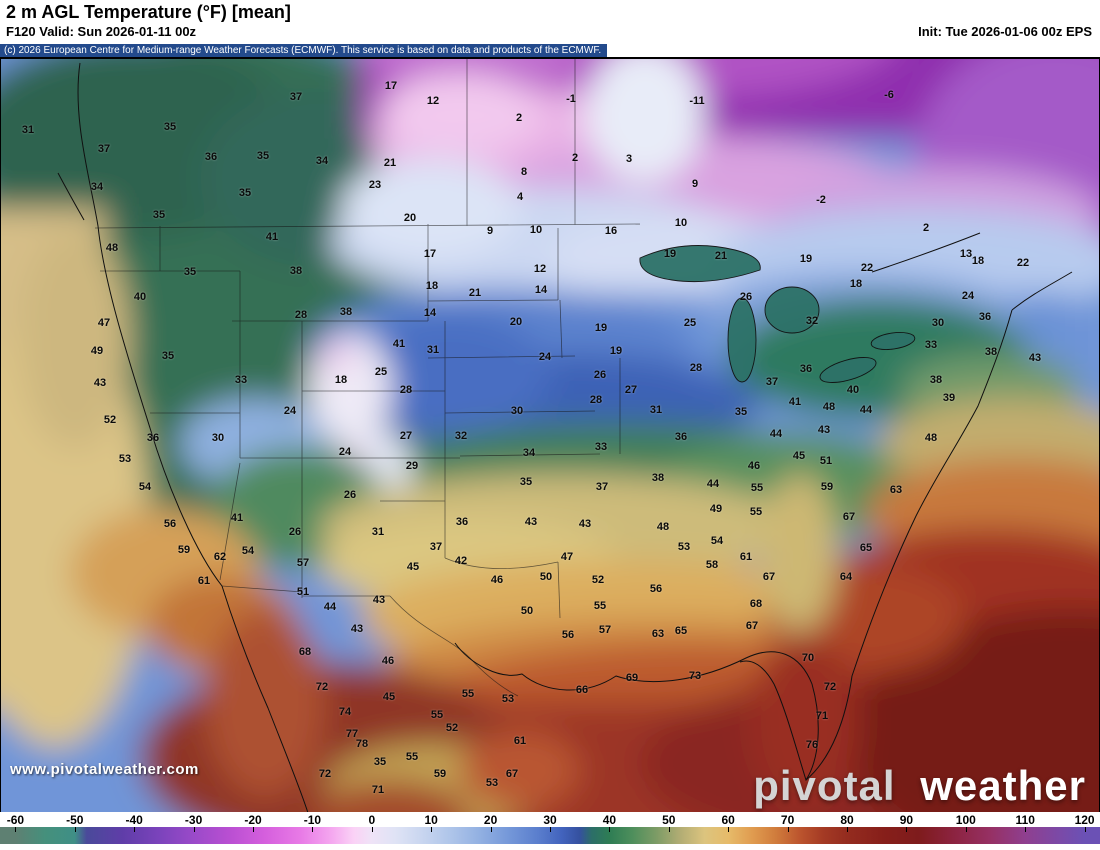 Image resolution: width=1100 pixels, height=850 pixels. What do you see at coordinates (777, 314) in the screenshot?
I see `great-lakes` at bounding box center [777, 314].